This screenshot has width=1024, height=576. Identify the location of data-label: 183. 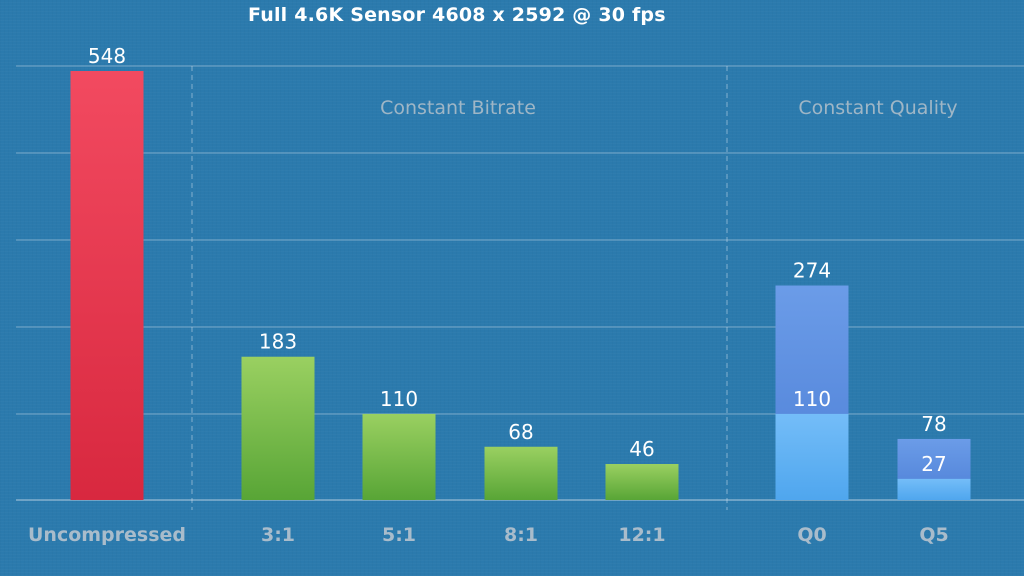
(278, 342).